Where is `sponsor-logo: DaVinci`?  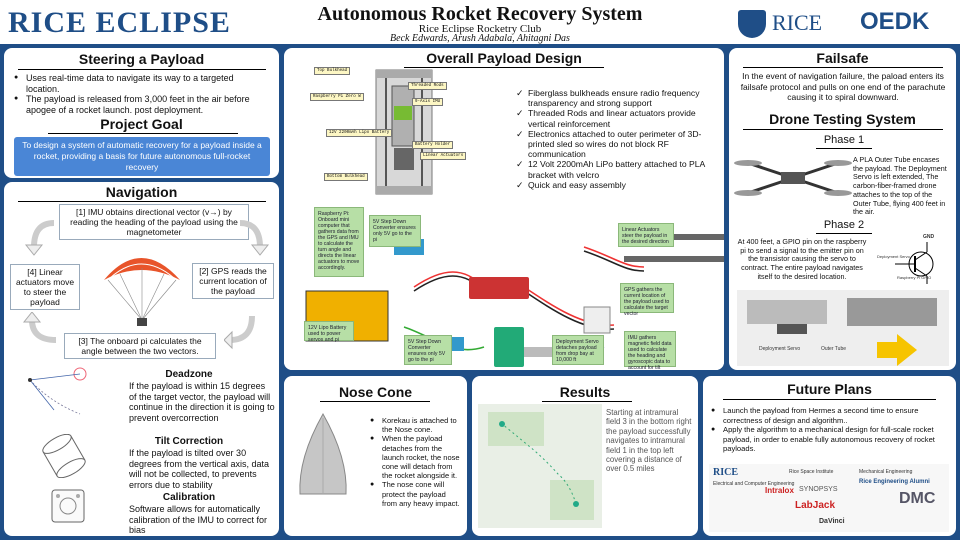 sponsor-logo: DaVinci is located at coordinates (832, 521).